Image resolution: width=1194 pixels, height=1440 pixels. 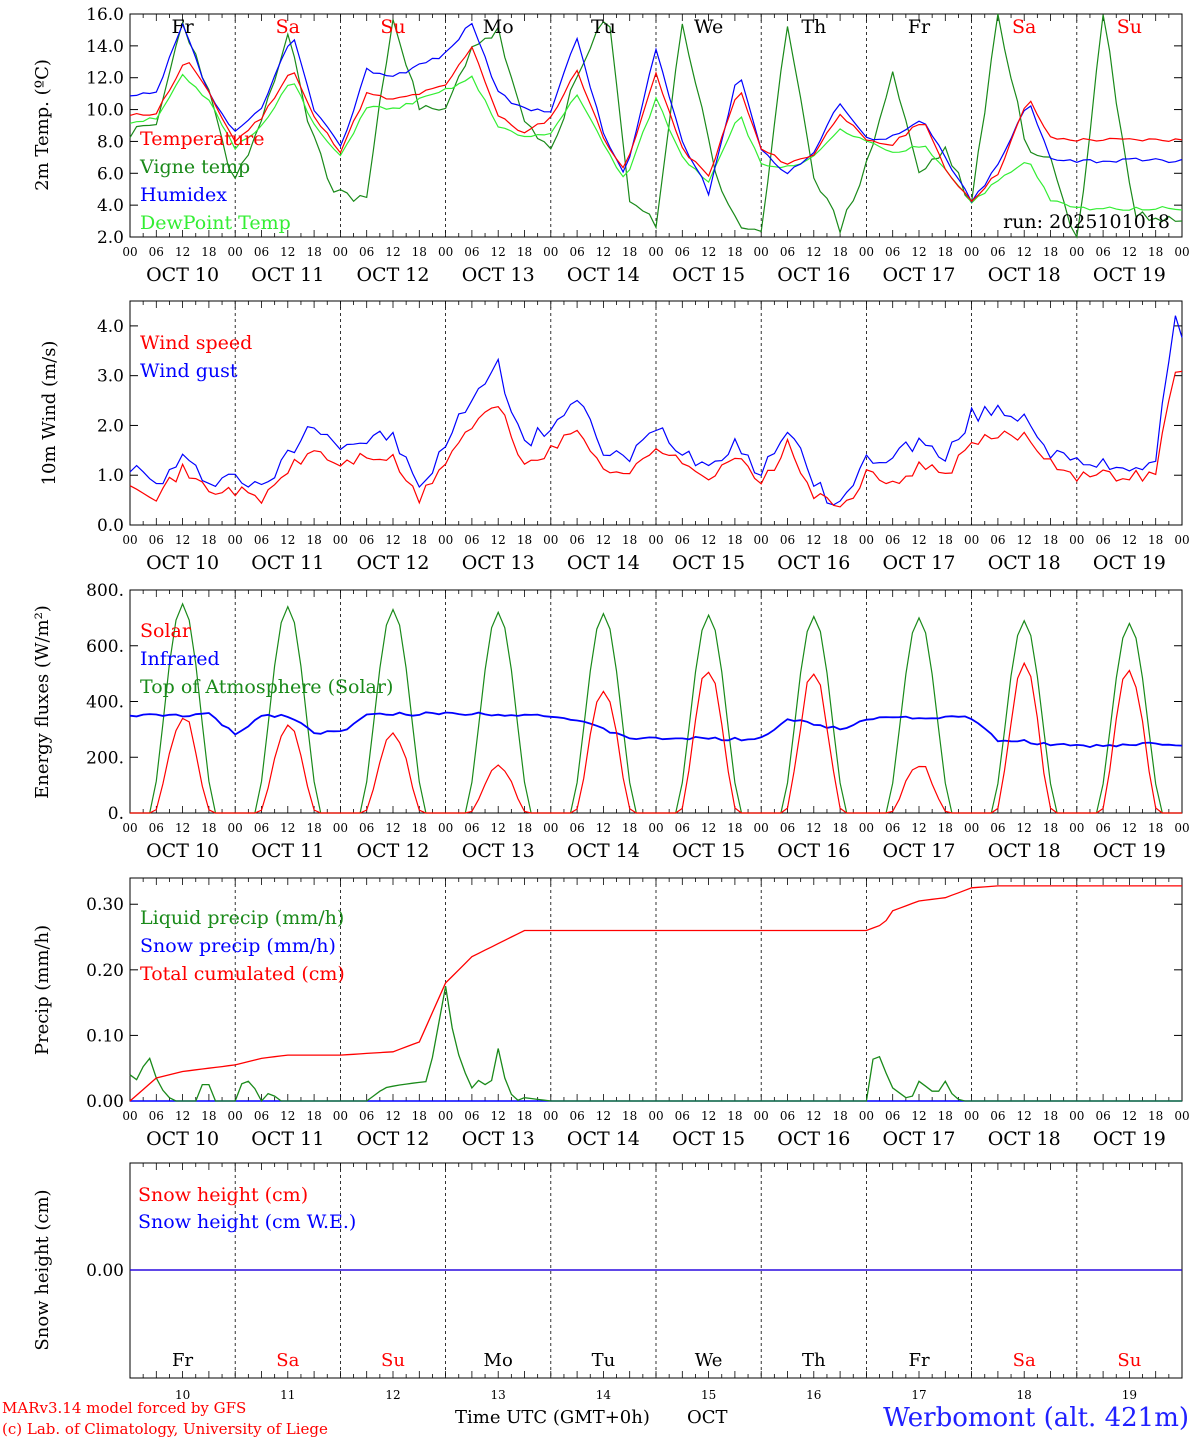 I want to click on month-label: OCT, so click(x=707, y=1417).